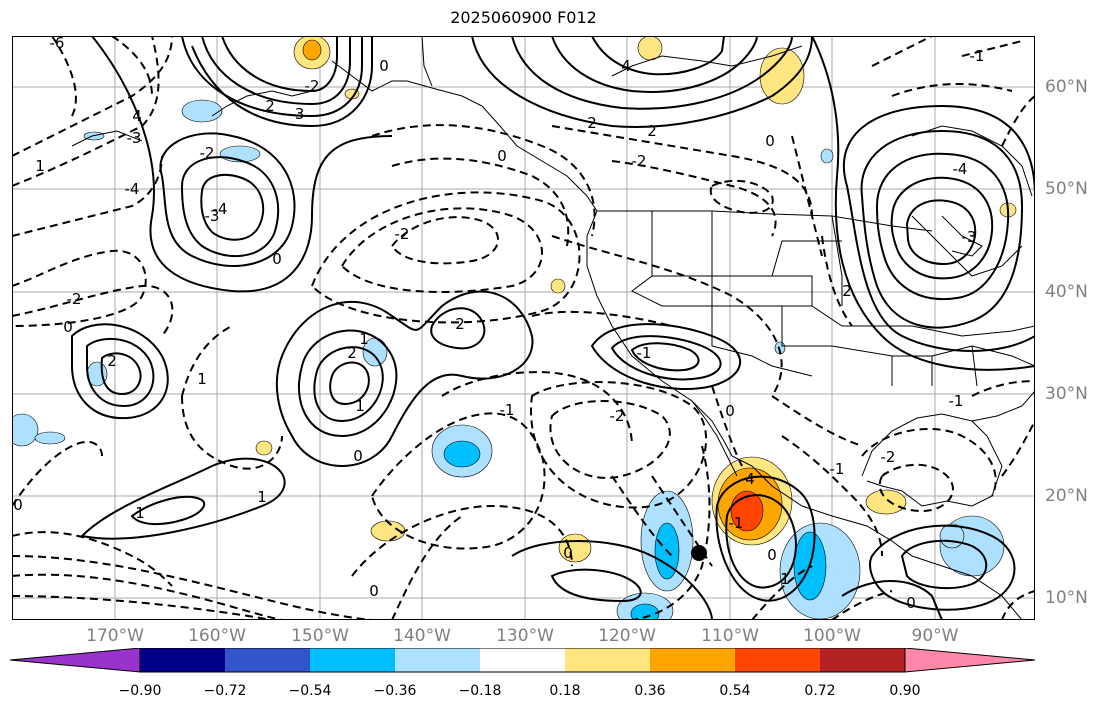 Image resolution: width=1105 pixels, height=712 pixels. I want to click on lon-label: 140°W, so click(422, 636).